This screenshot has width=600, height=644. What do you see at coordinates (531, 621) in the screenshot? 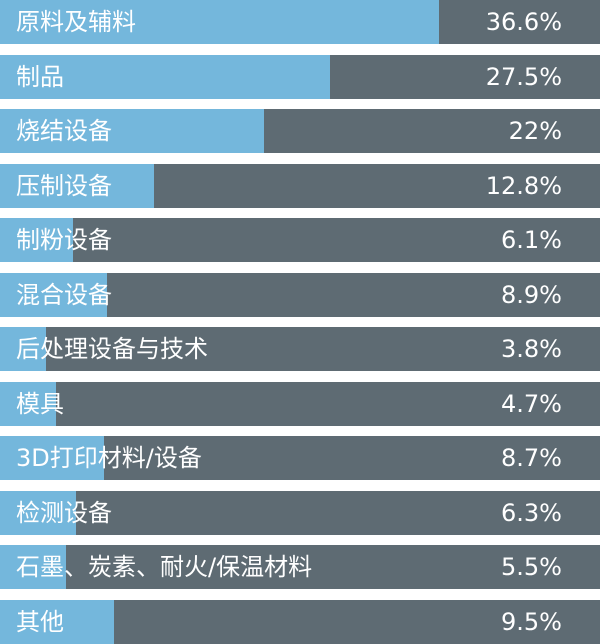
I see `value-label: 9.5%` at bounding box center [531, 621].